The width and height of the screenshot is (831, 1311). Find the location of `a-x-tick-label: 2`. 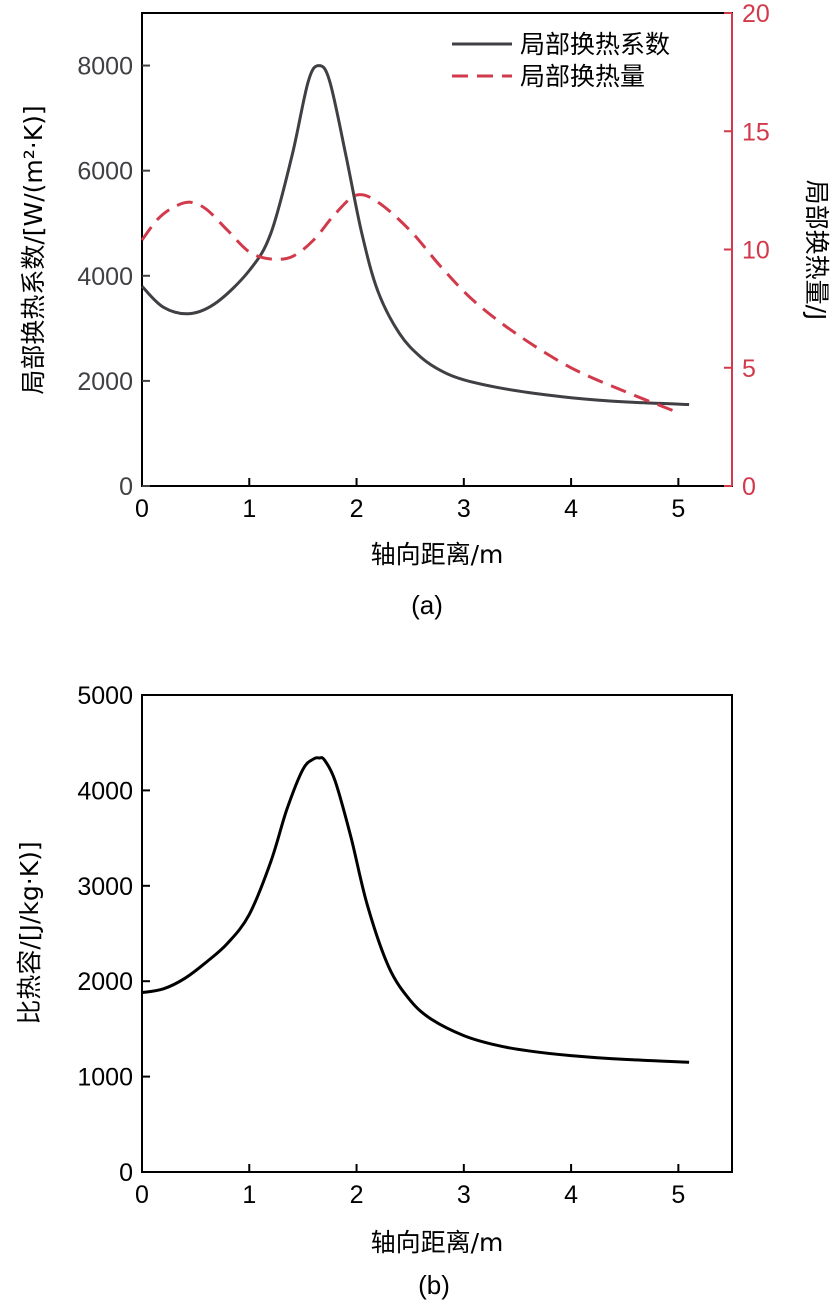

a-x-tick-label: 2 is located at coordinates (357, 509).